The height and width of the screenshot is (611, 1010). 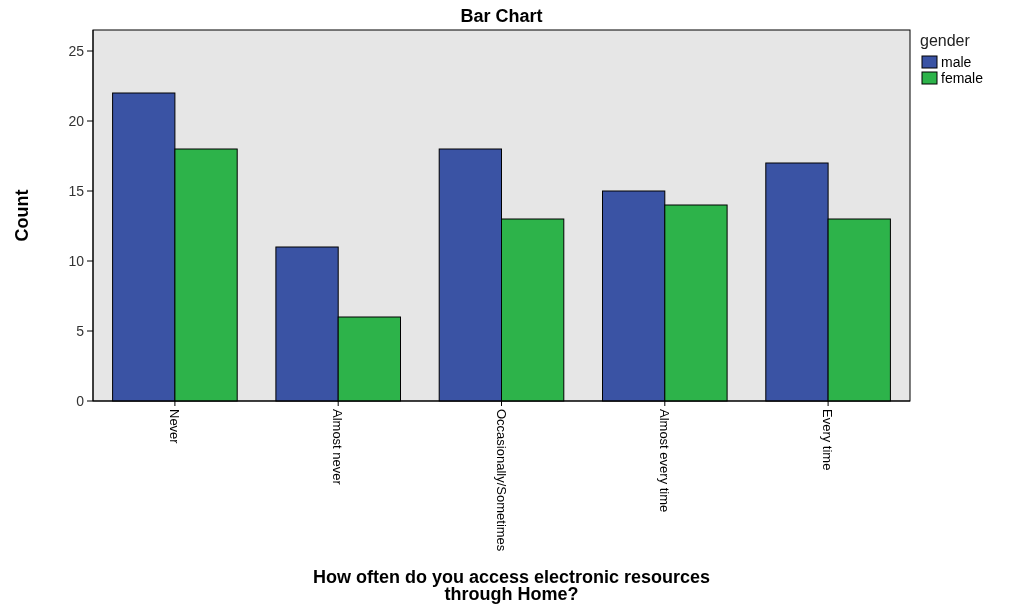 What do you see at coordinates (76, 50) in the screenshot?
I see `y-tick-label: 25` at bounding box center [76, 50].